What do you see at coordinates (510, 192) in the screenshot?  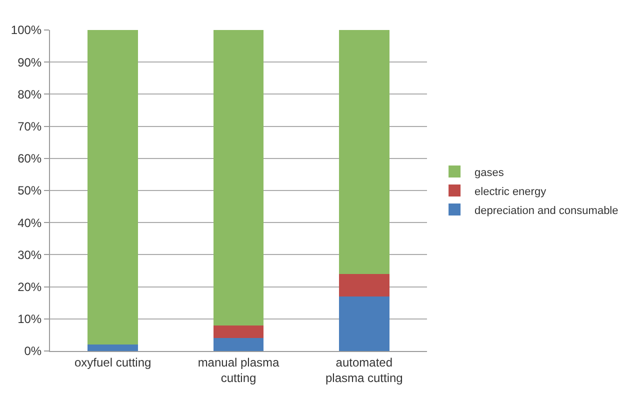 I see `legend-label: electric energy` at bounding box center [510, 192].